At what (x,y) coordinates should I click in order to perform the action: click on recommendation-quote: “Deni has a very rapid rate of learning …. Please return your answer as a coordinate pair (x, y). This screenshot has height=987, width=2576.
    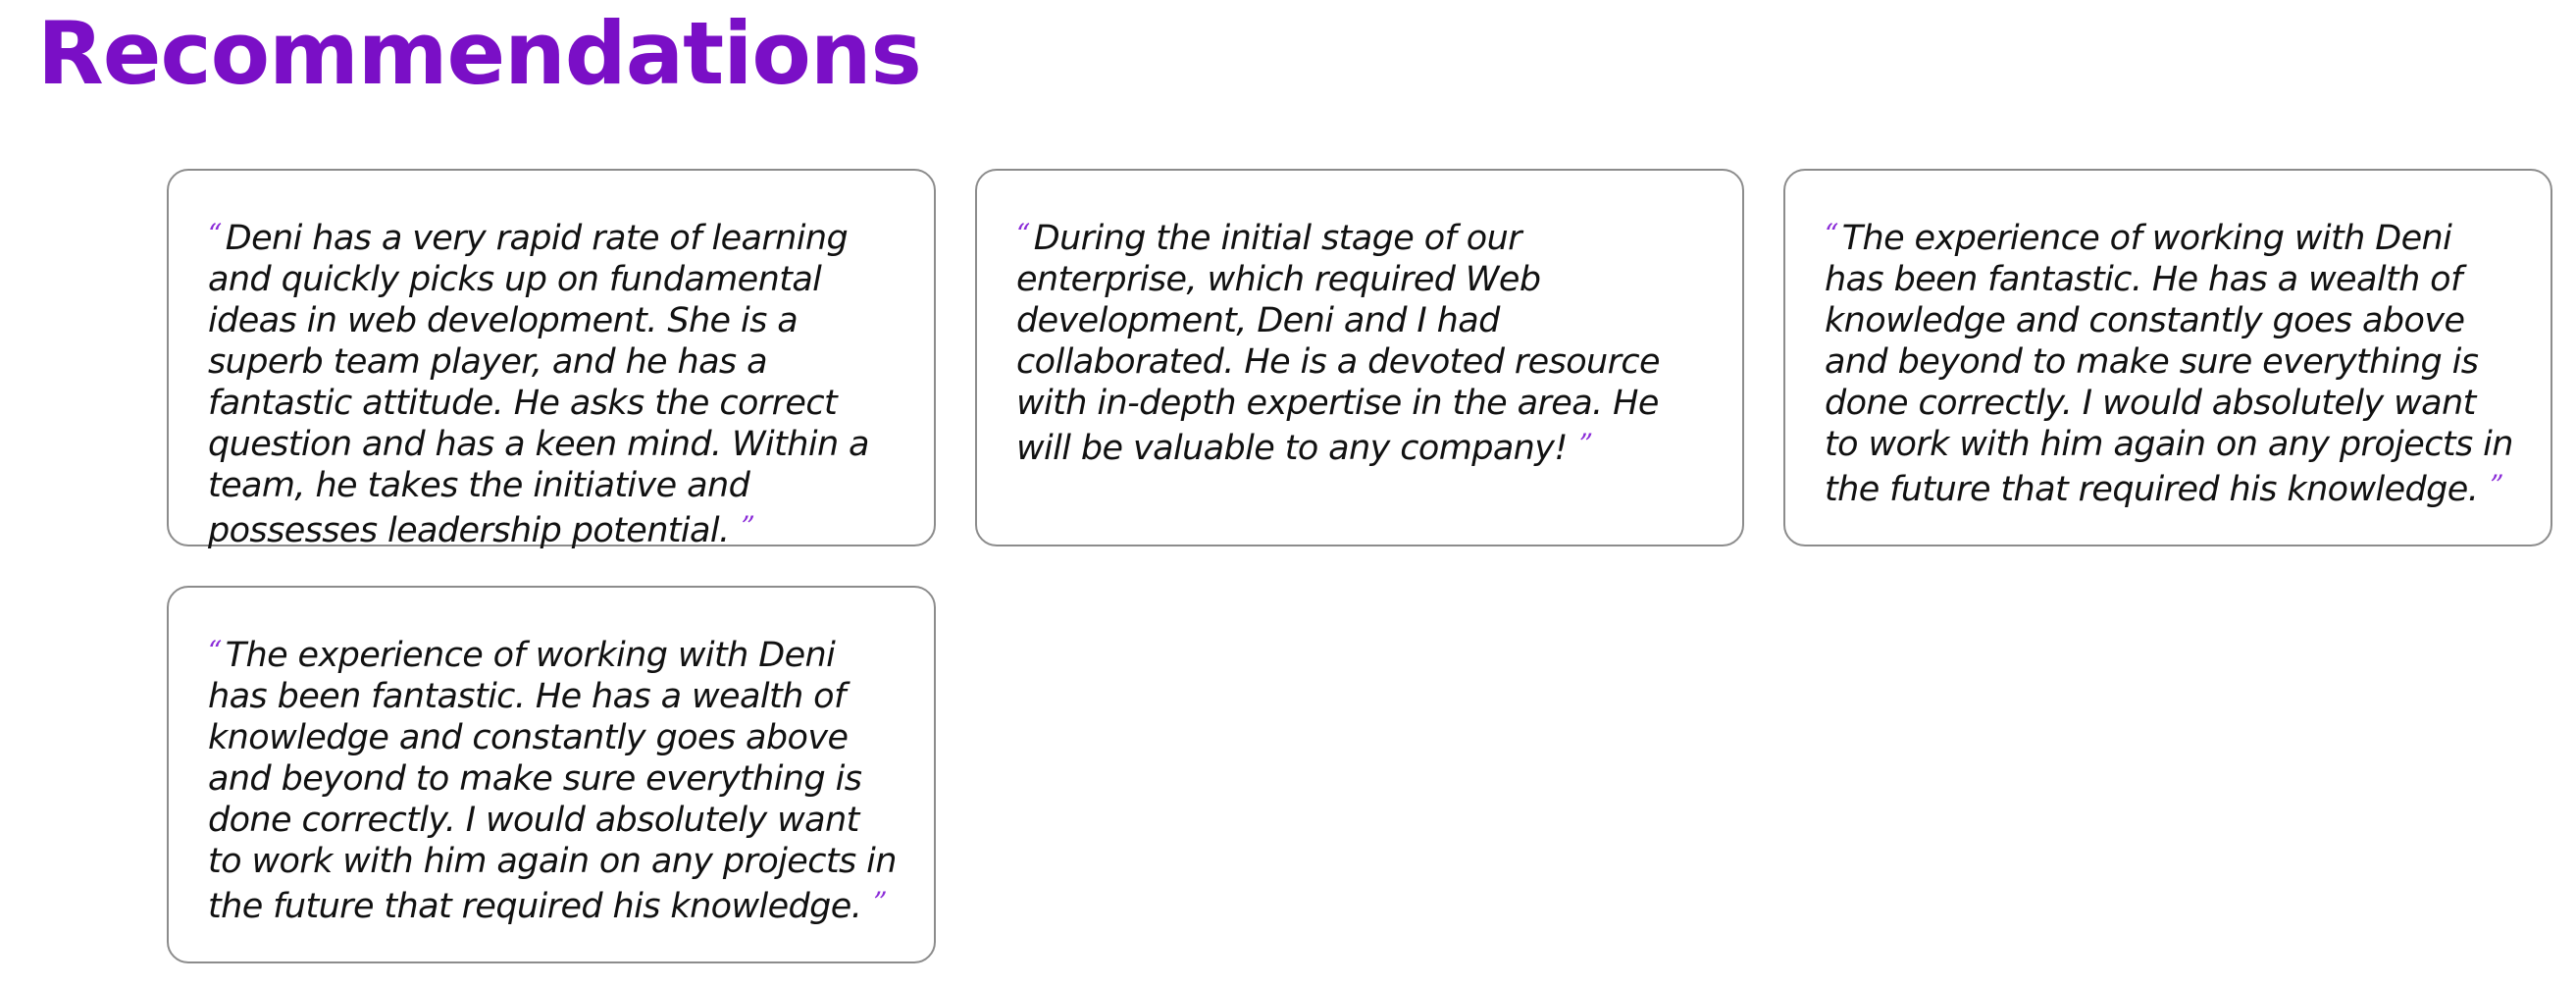
    Looking at the image, I should click on (553, 383).